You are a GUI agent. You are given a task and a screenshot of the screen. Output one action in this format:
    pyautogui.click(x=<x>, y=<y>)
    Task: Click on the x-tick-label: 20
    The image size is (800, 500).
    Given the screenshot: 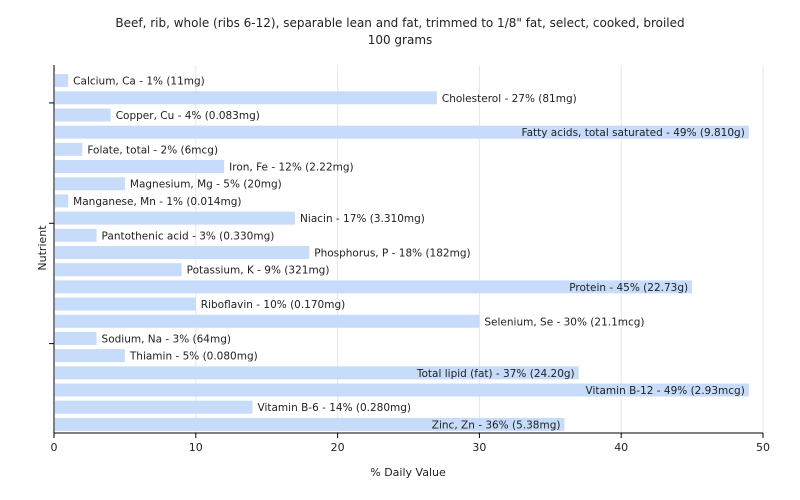 What is the action you would take?
    pyautogui.click(x=338, y=447)
    